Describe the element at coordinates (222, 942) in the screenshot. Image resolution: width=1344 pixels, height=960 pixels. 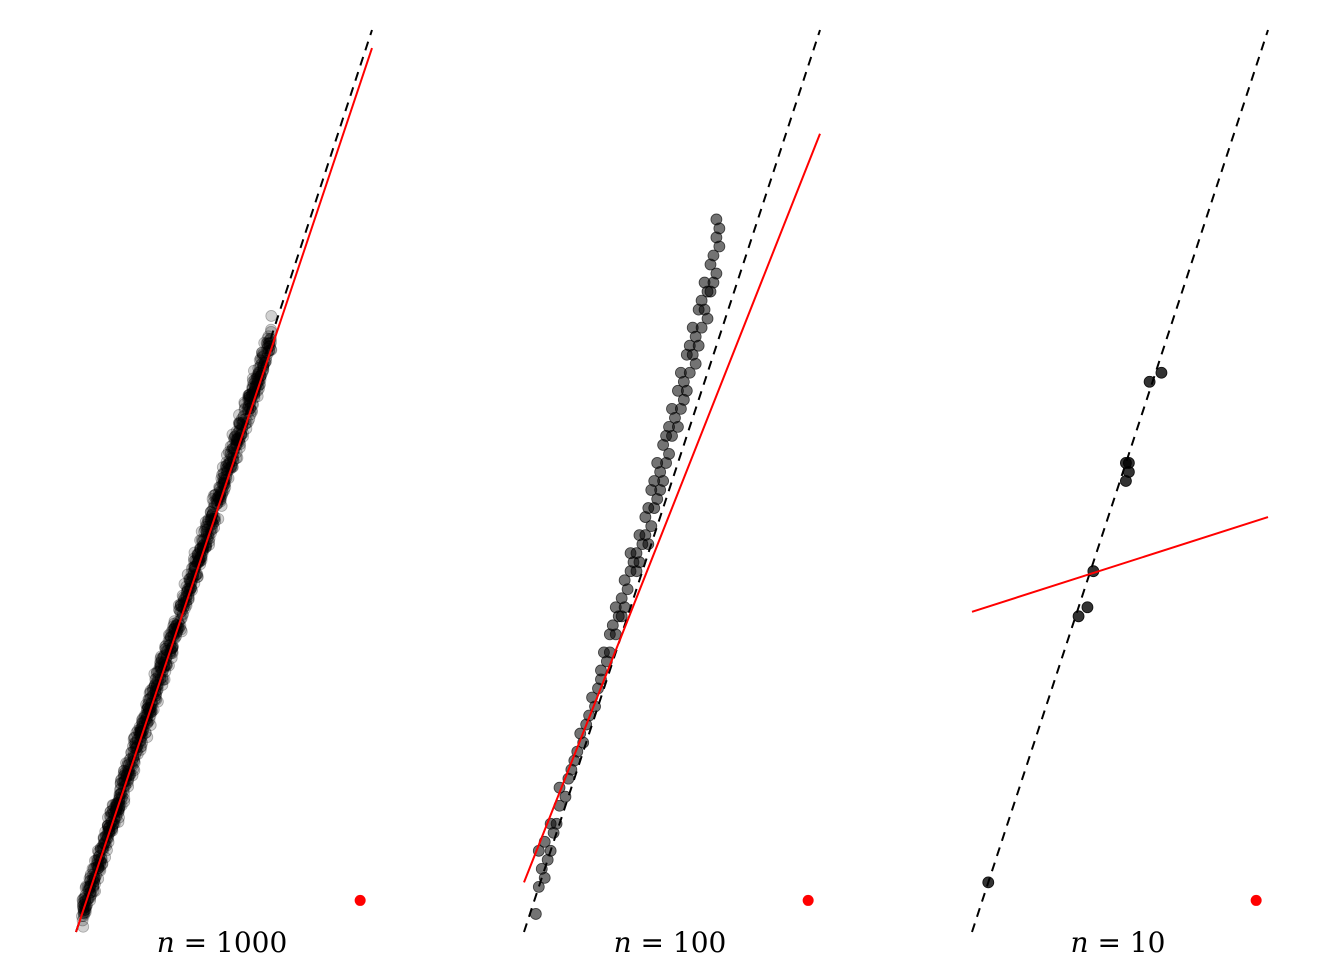
I see `panel-label: n = 1000` at that location.